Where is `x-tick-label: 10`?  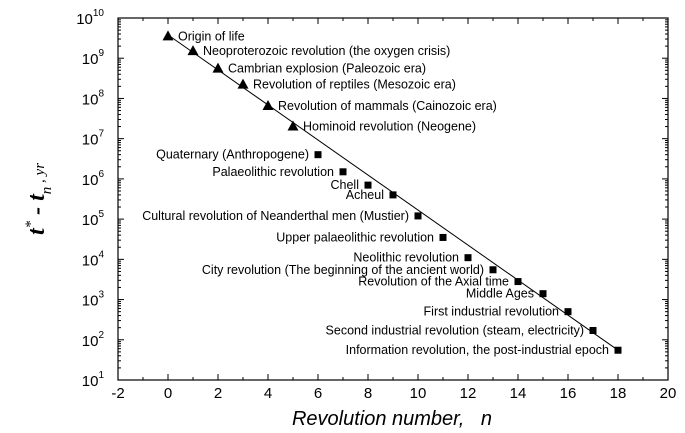 x-tick-label: 10 is located at coordinates (418, 393).